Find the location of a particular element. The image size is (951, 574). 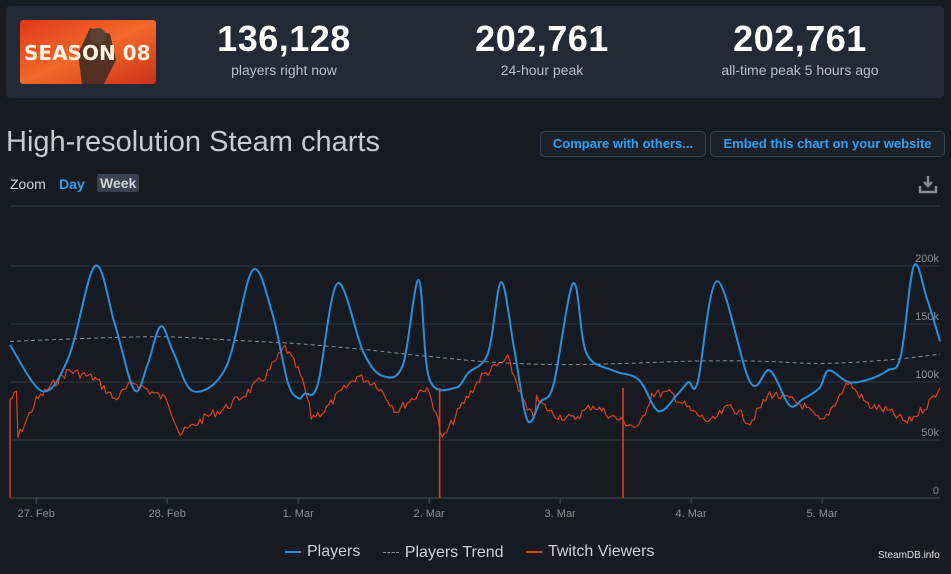

stat-24h-peak: 202,761 24-hour peak is located at coordinates (542, 48).